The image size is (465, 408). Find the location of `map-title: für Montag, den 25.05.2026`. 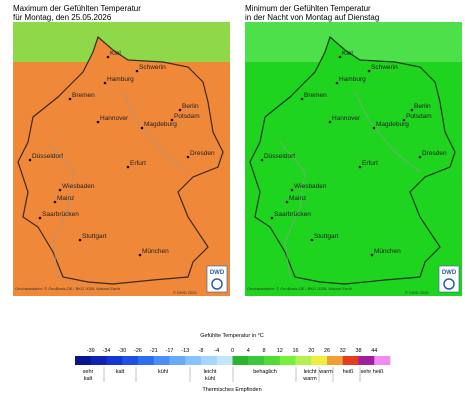

map-title: für Montag, den 25.05.2026 is located at coordinates (62, 17).